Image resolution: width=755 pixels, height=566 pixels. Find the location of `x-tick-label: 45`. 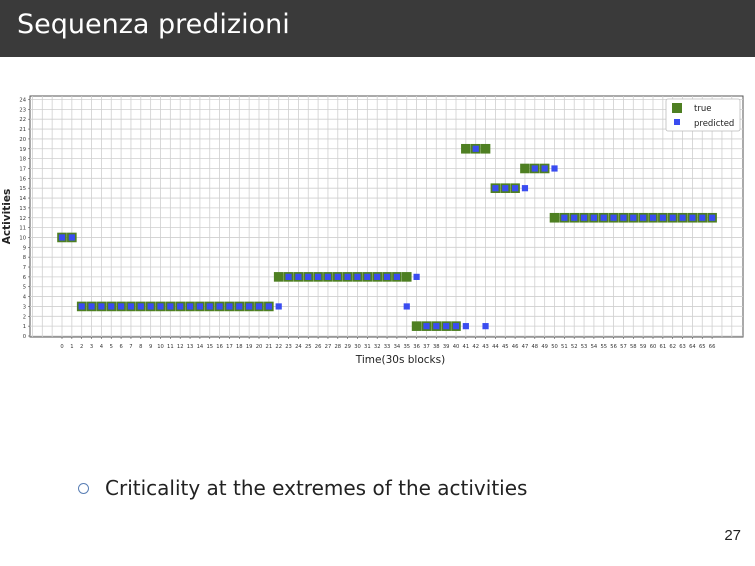

x-tick-label: 45 is located at coordinates (505, 347).